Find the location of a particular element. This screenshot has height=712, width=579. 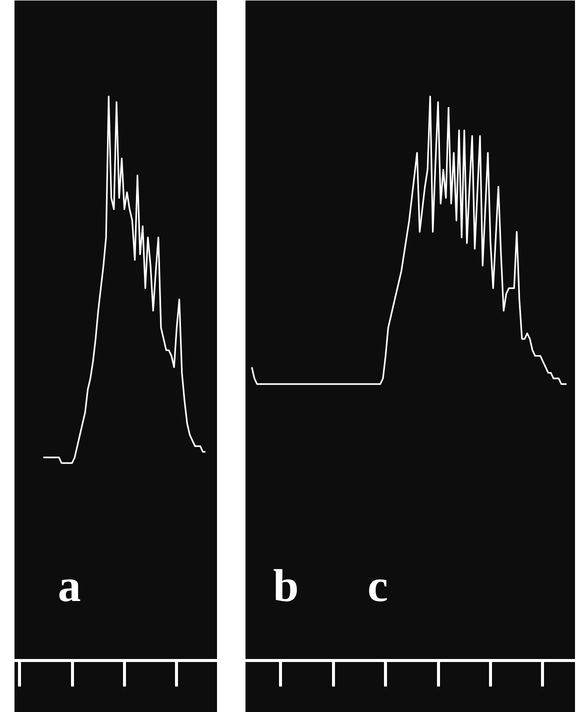

annotation: c is located at coordinates (378, 585).